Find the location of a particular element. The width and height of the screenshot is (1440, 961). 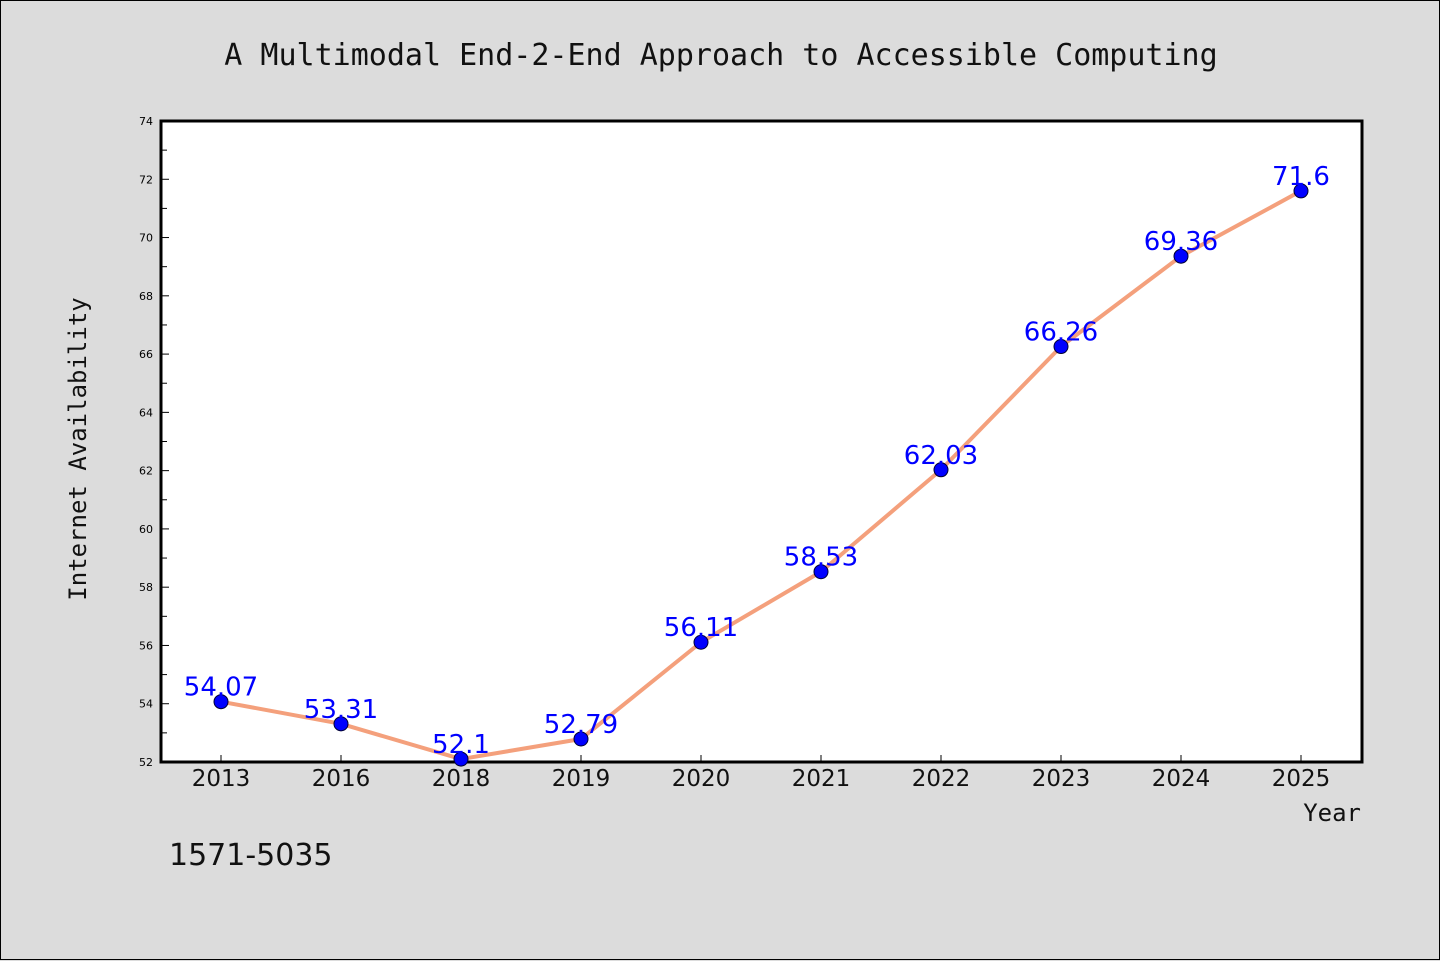

x-axis: 2013 2016 2018 2019 2020 2021 2022 2023 2024 2025 is located at coordinates (761, 773).